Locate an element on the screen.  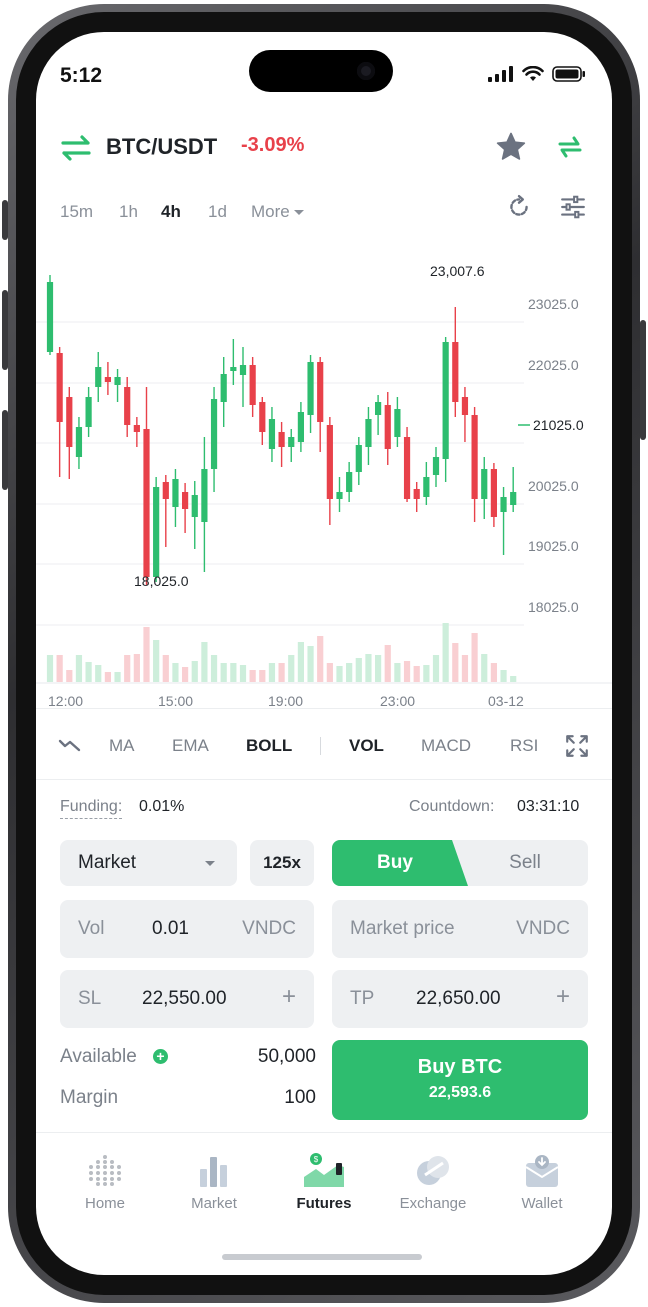
status-icons is located at coordinates (537, 74).